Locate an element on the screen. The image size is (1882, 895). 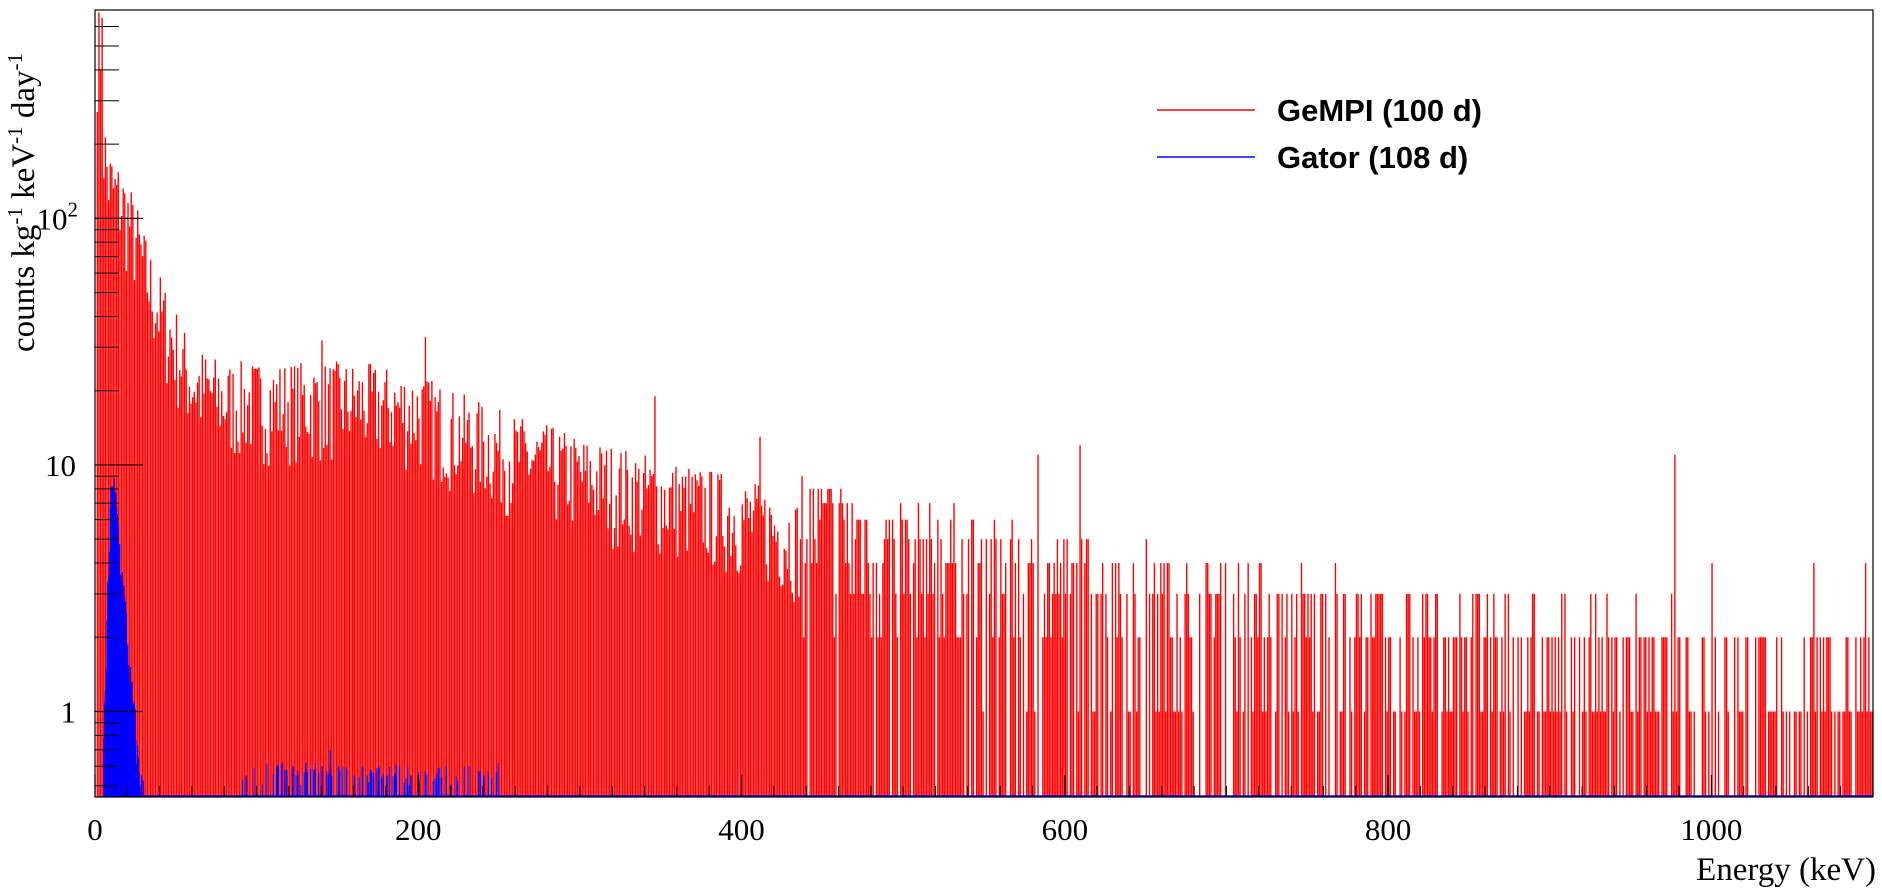
legend: GeMPI (100 d) Gator (108 d) is located at coordinates (1319, 134).